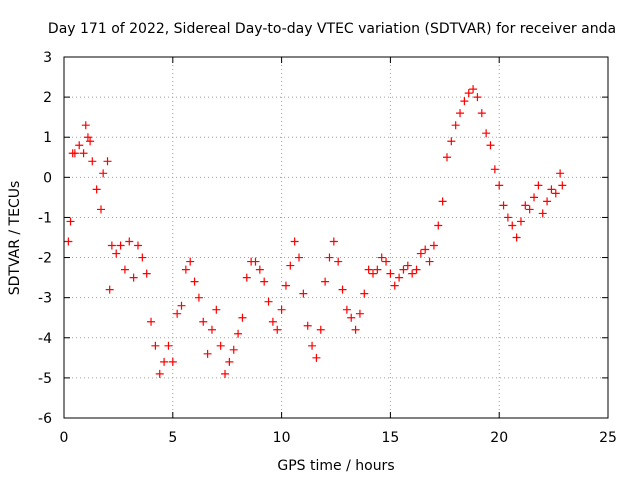 The height and width of the screenshot is (480, 640). Describe the element at coordinates (608, 438) in the screenshot. I see `x-tick-label: 25` at that location.